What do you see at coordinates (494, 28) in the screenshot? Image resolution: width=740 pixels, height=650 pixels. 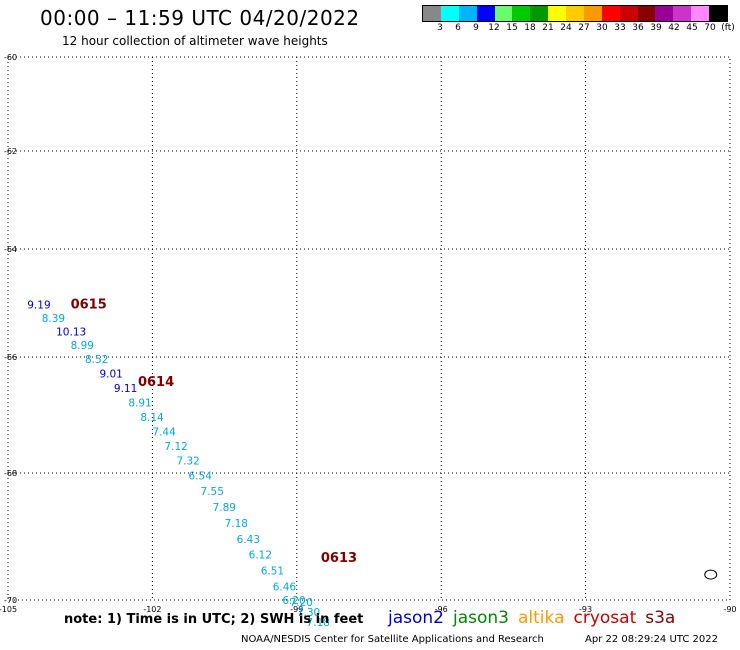 I see `legend-label: 12` at bounding box center [494, 28].